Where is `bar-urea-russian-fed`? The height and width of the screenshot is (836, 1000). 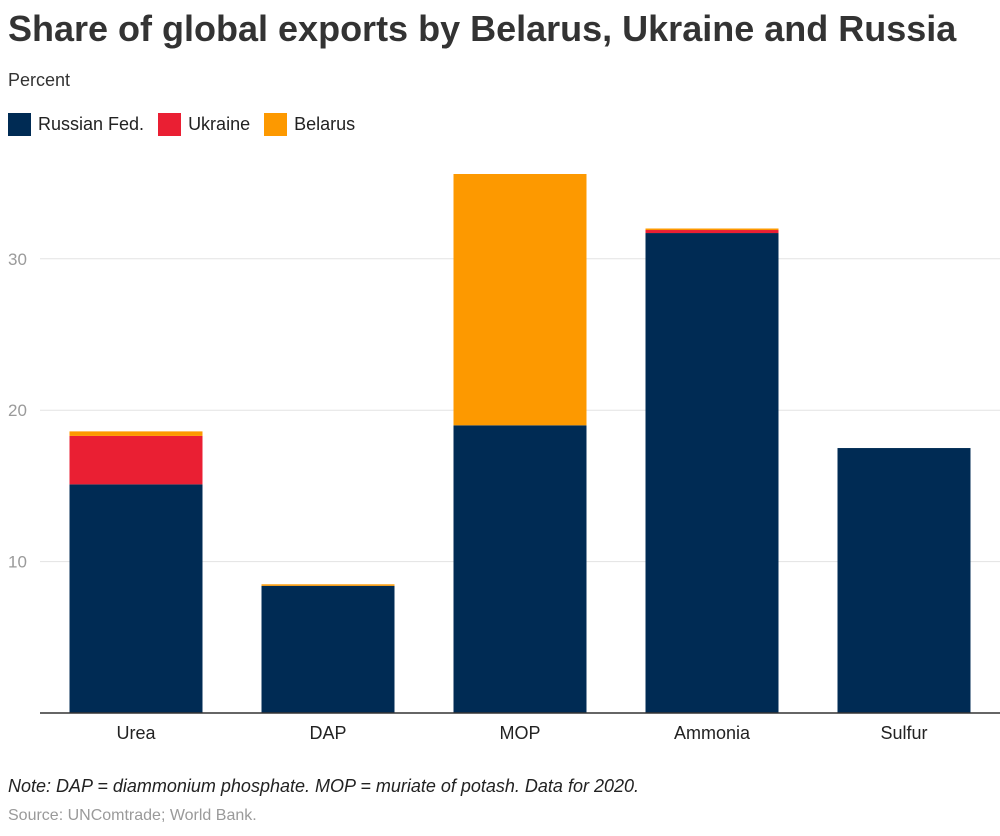 bar-urea-russian-fed is located at coordinates (136, 598).